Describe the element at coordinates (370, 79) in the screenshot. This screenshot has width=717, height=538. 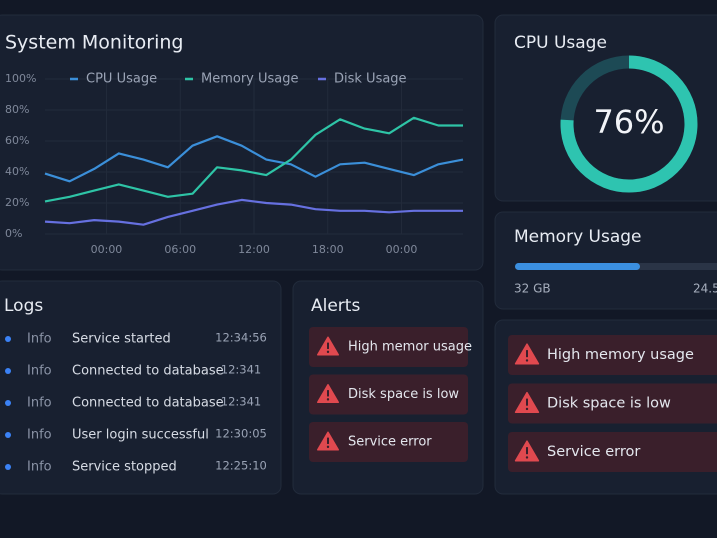
I see `legend-label: Disk Usage` at that location.